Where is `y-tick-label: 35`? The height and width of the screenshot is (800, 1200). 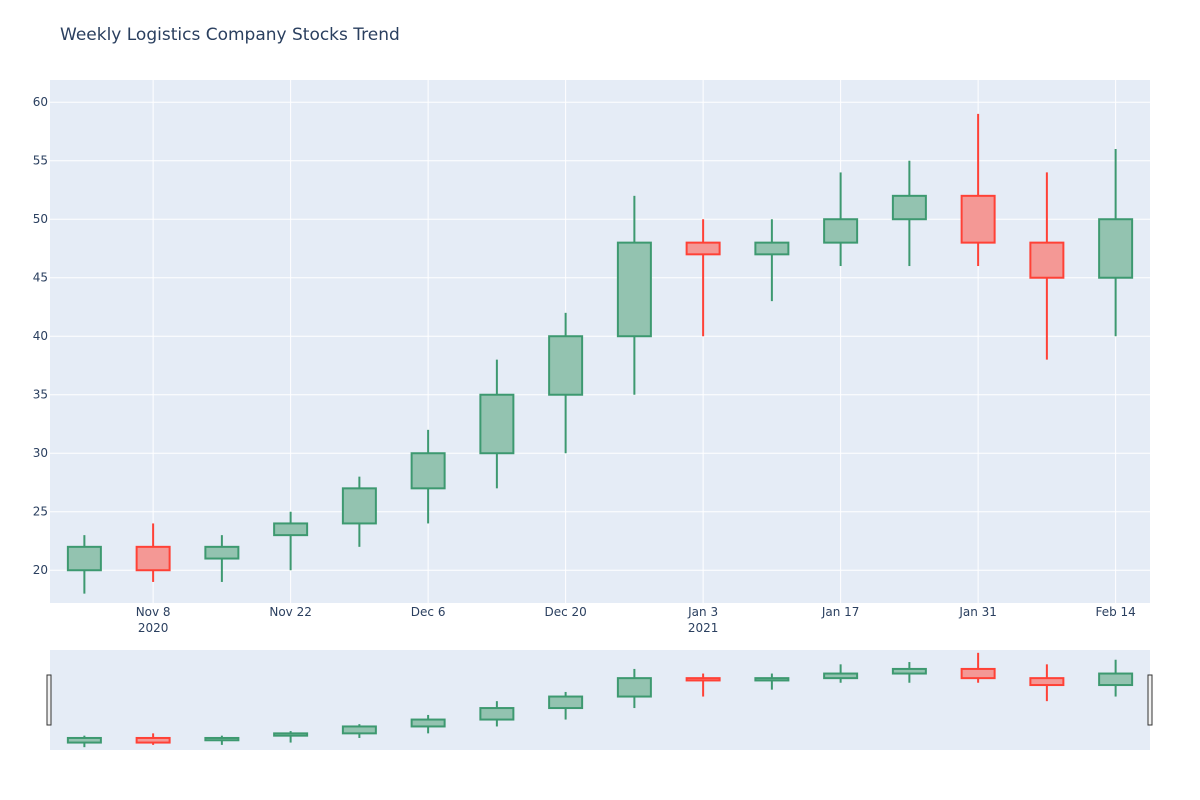 y-tick-label: 35 is located at coordinates (40, 395).